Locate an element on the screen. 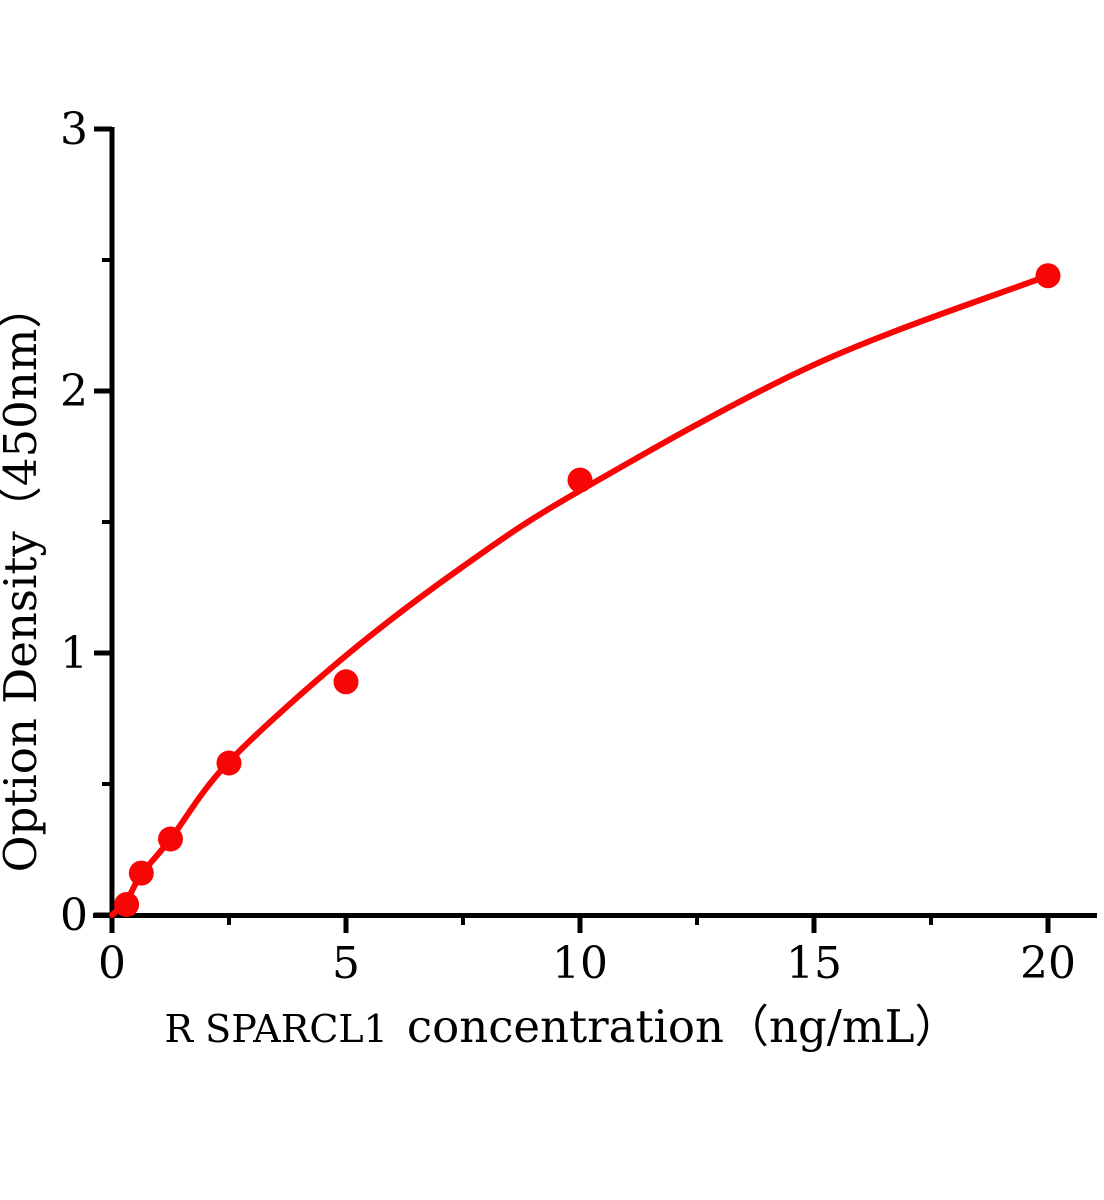 This screenshot has height=1200, width=1104. x-axis-title-prefix: R SPARCL1 is located at coordinates (275, 1029).